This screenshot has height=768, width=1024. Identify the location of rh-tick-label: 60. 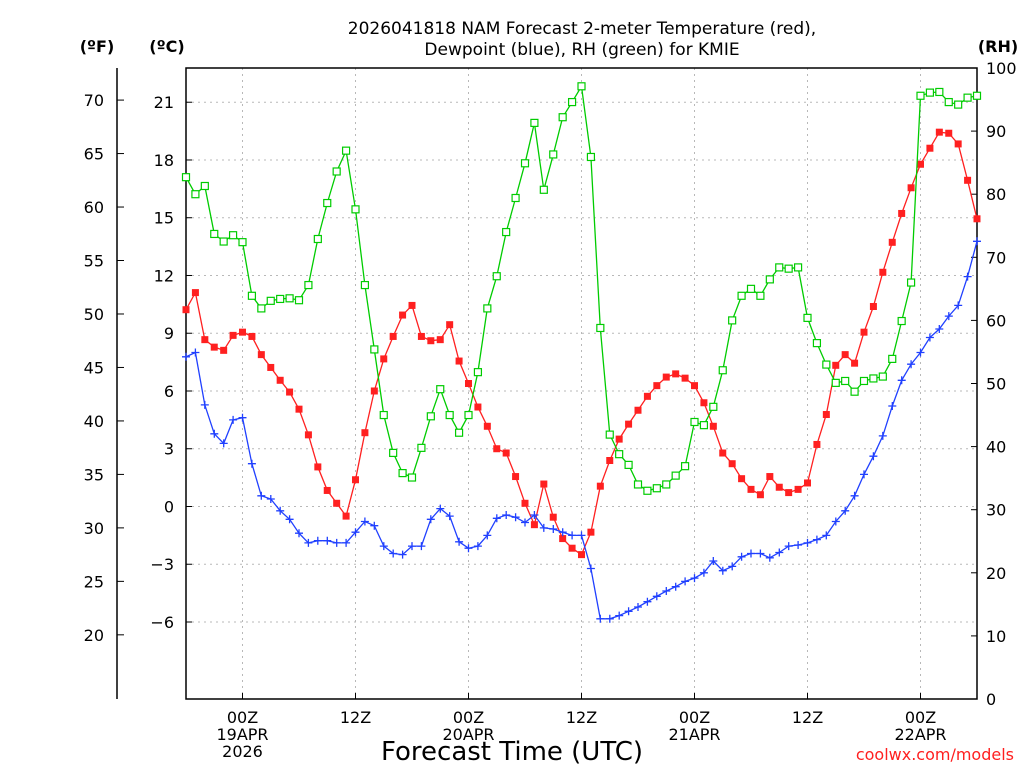
(996, 320).